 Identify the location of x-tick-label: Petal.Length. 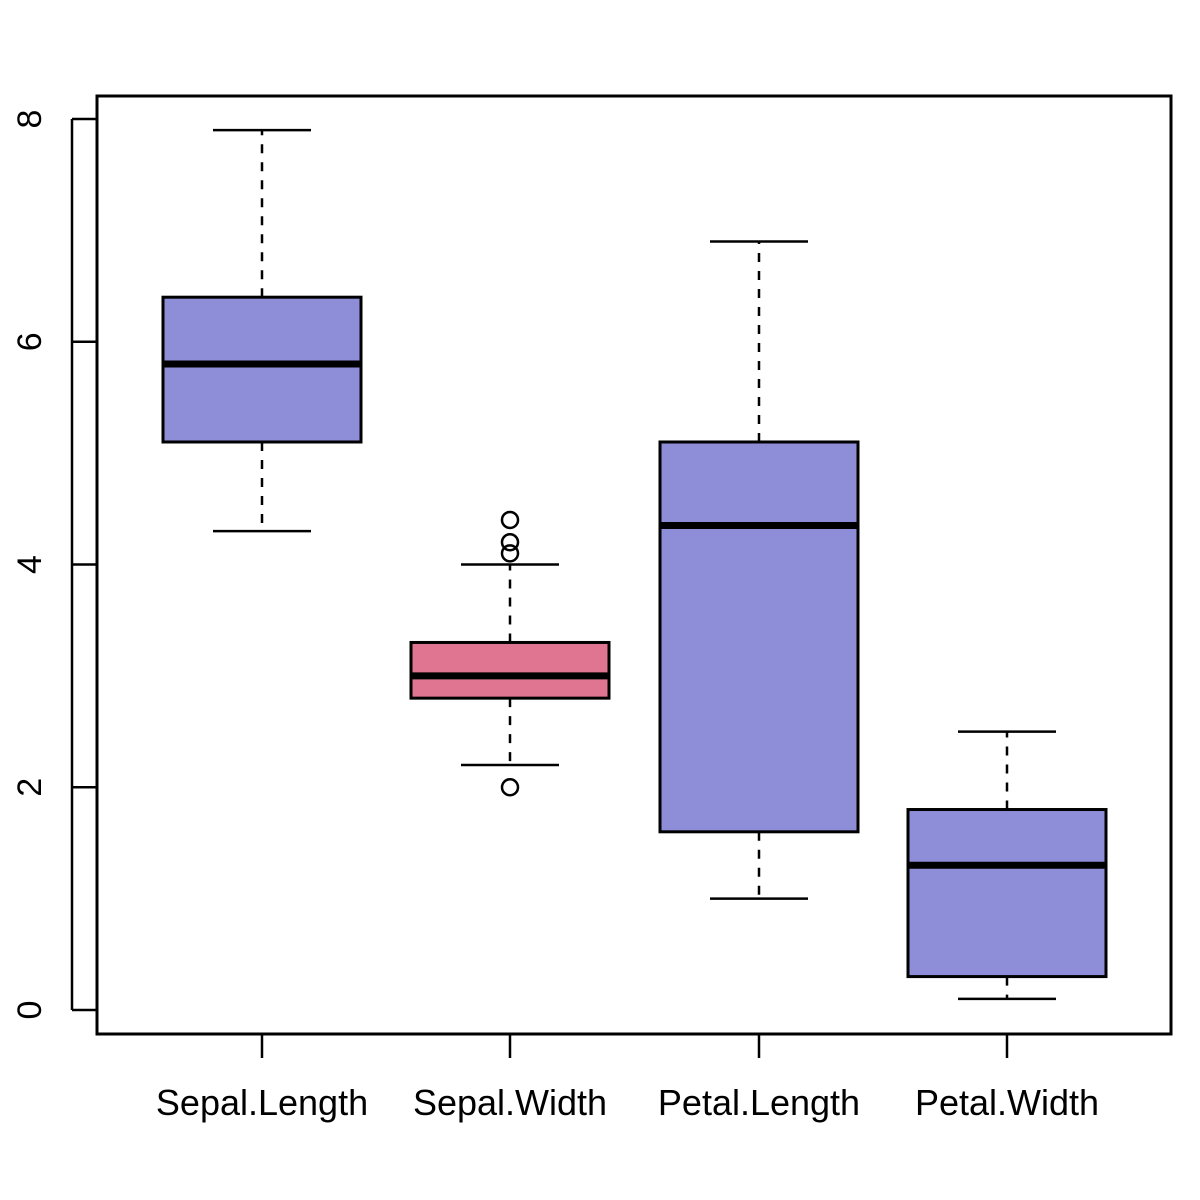
(759, 1102).